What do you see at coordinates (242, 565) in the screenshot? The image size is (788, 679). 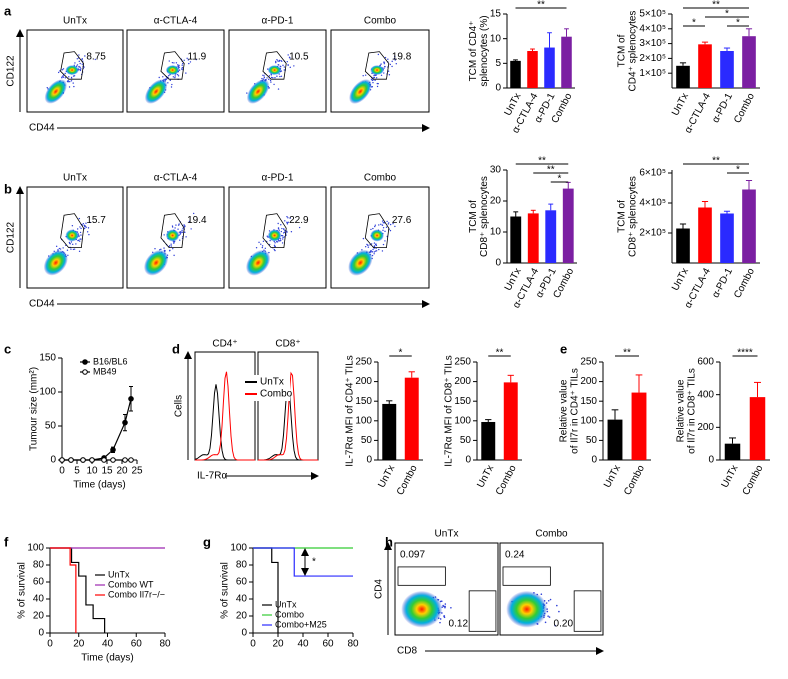 I see `y-tick-label: 80` at bounding box center [242, 565].